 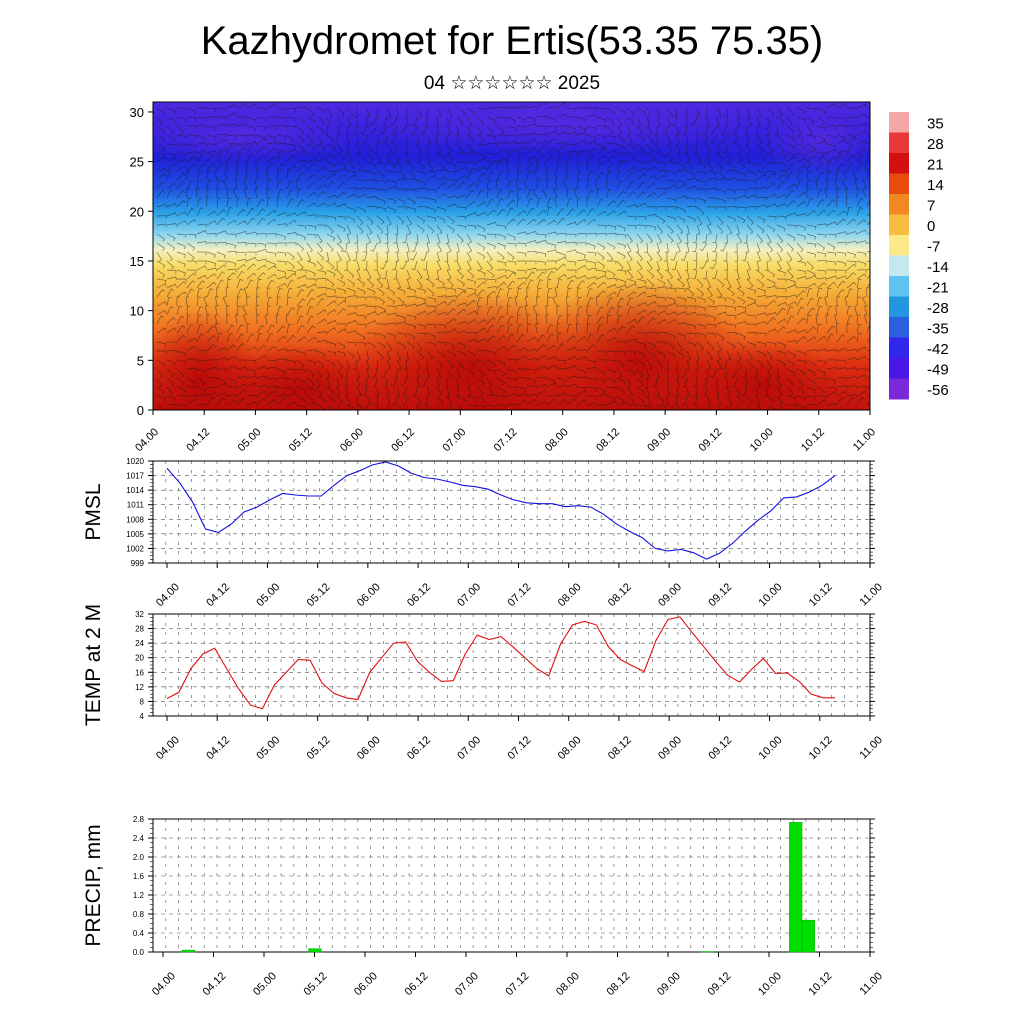 What do you see at coordinates (403, 440) in the screenshot?
I see `heatmap-xtick-label: 06.12` at bounding box center [403, 440].